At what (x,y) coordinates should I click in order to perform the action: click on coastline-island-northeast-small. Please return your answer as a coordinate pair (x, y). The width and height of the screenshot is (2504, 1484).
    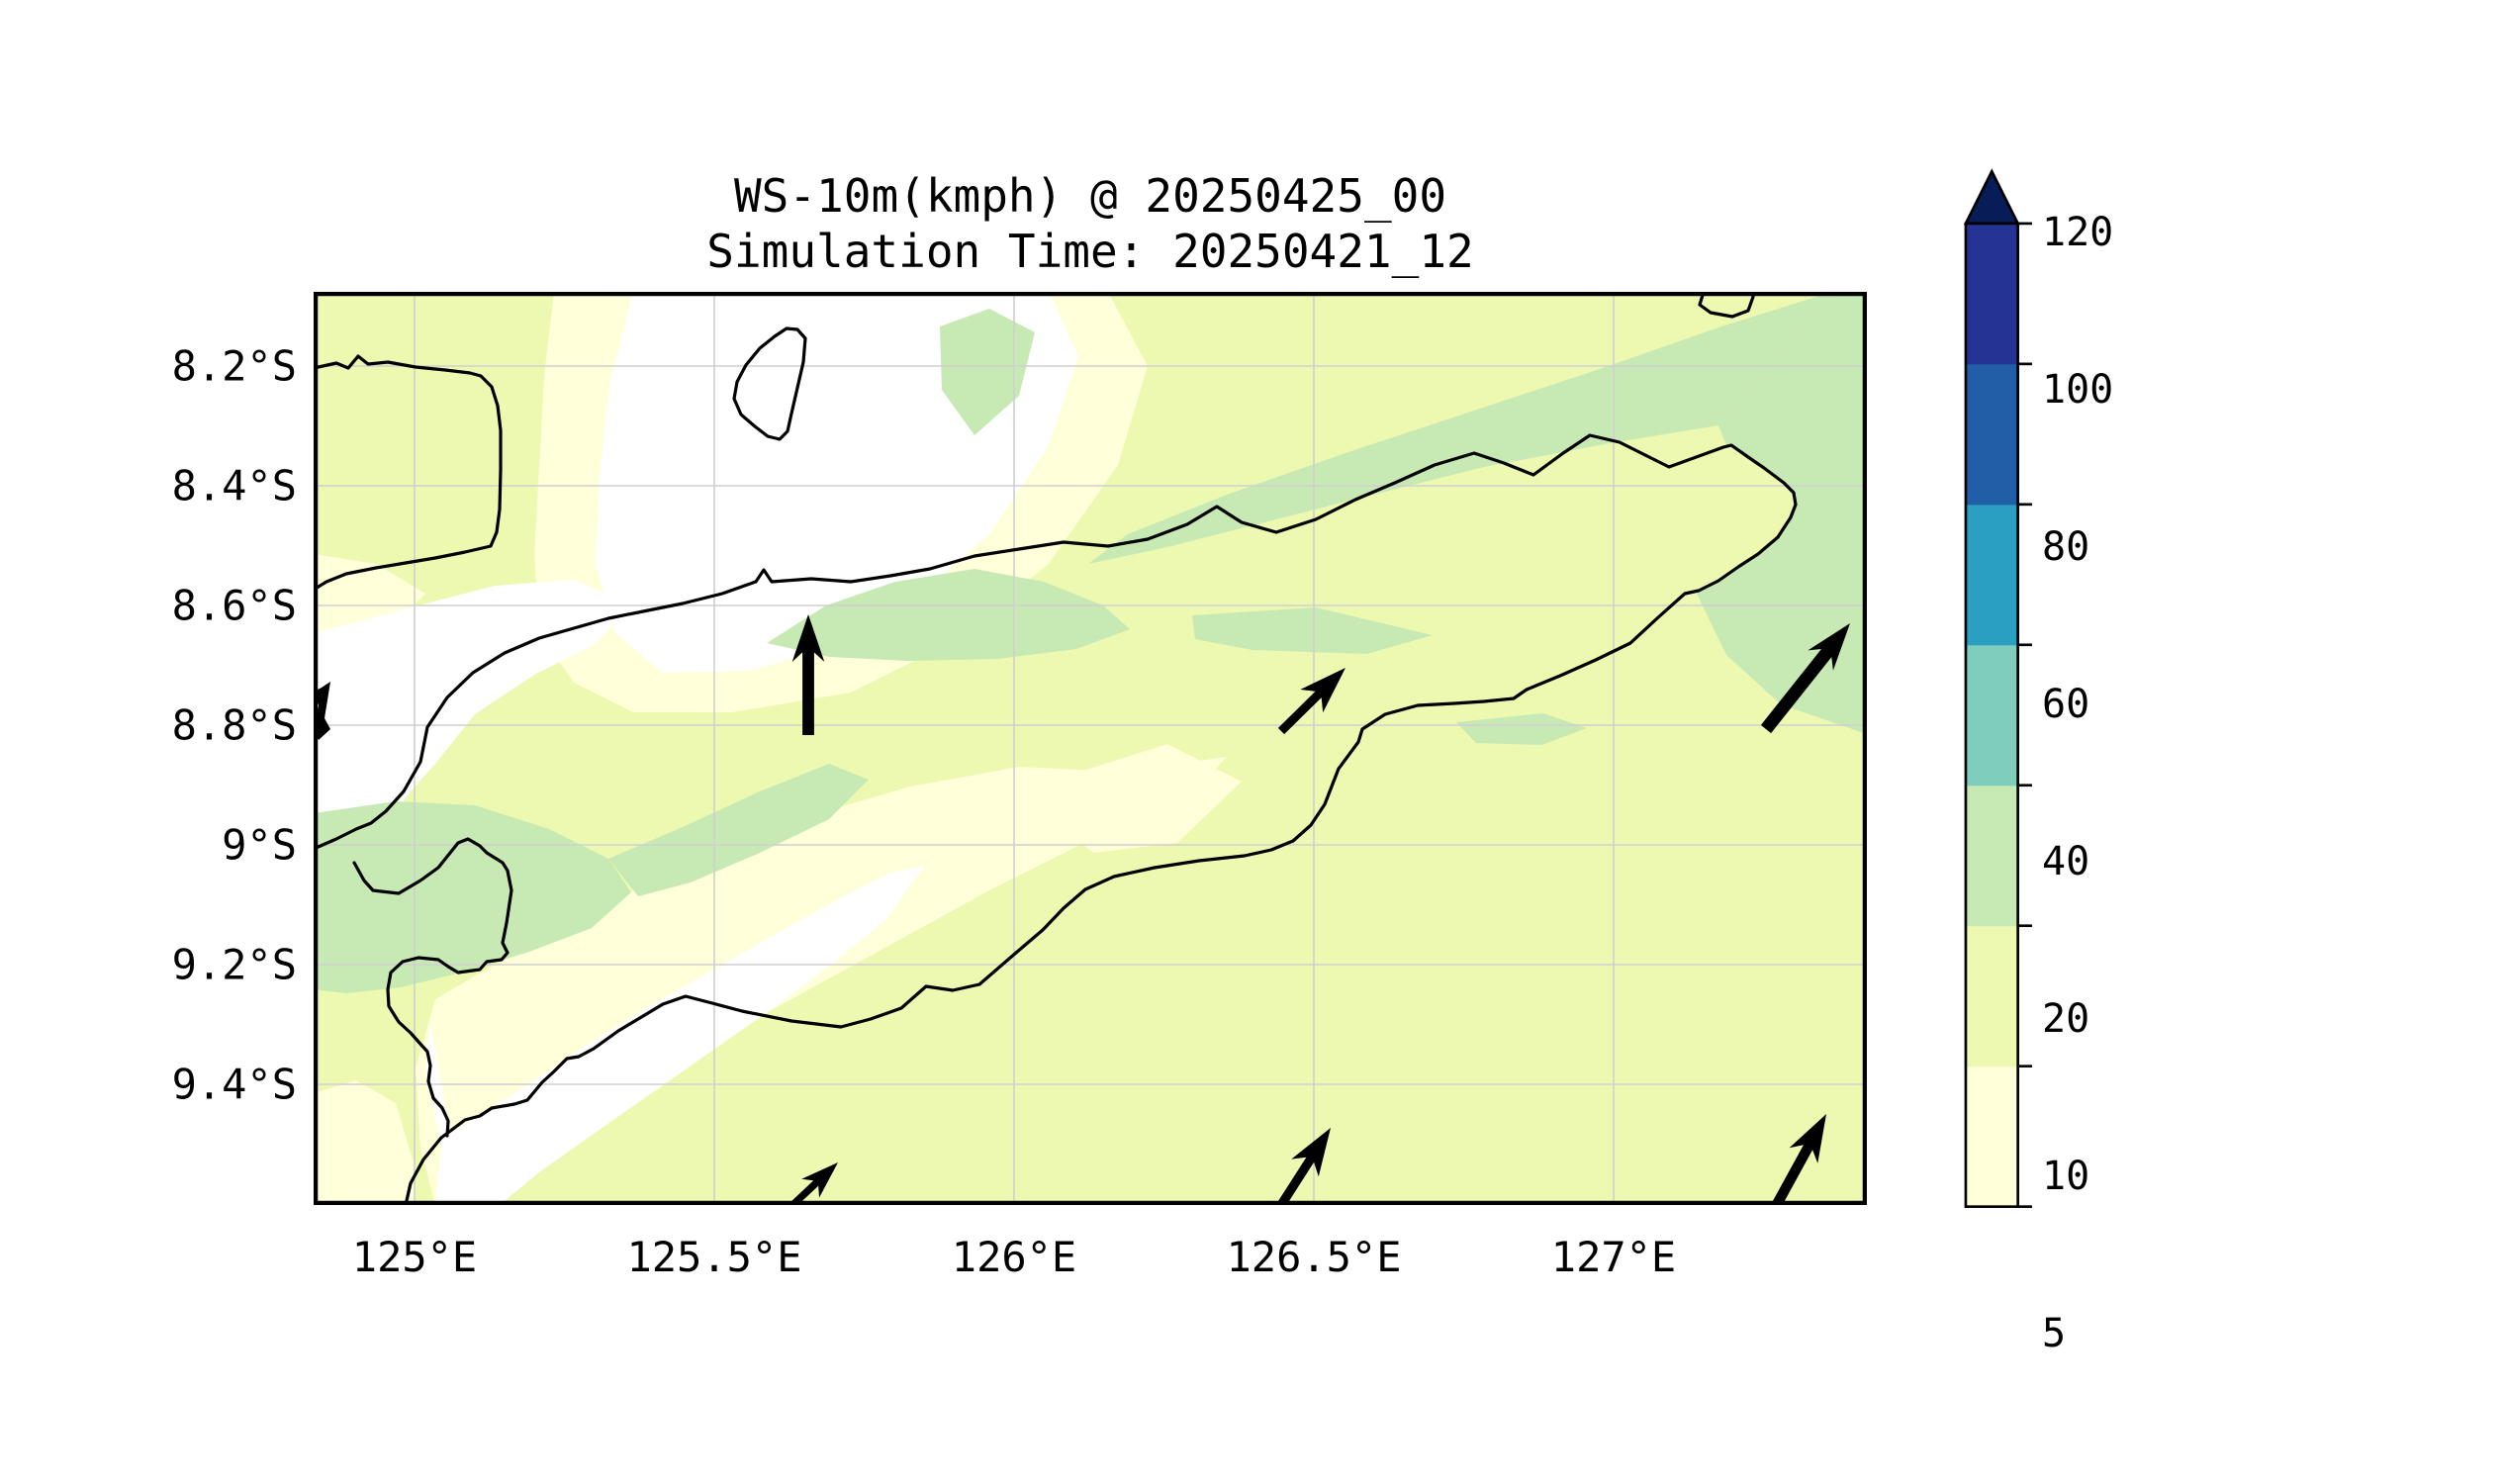
    Looking at the image, I should click on (1726, 305).